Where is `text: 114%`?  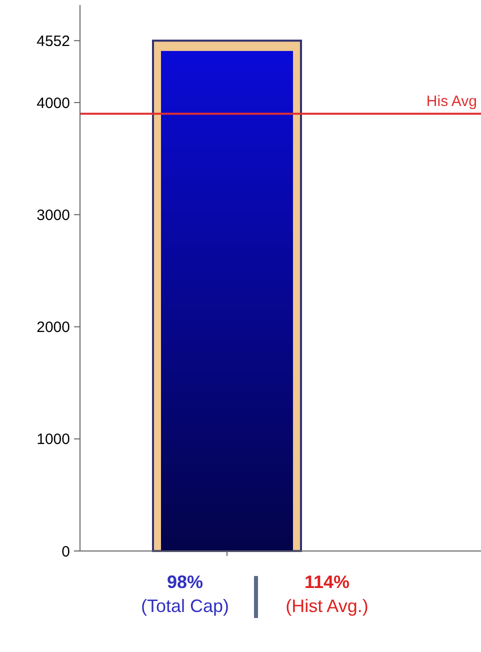 text: 114% is located at coordinates (327, 582).